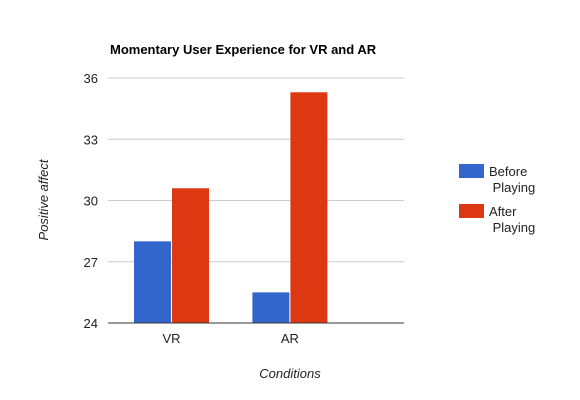  What do you see at coordinates (290, 373) in the screenshot?
I see `x-axis-title: Conditions` at bounding box center [290, 373].